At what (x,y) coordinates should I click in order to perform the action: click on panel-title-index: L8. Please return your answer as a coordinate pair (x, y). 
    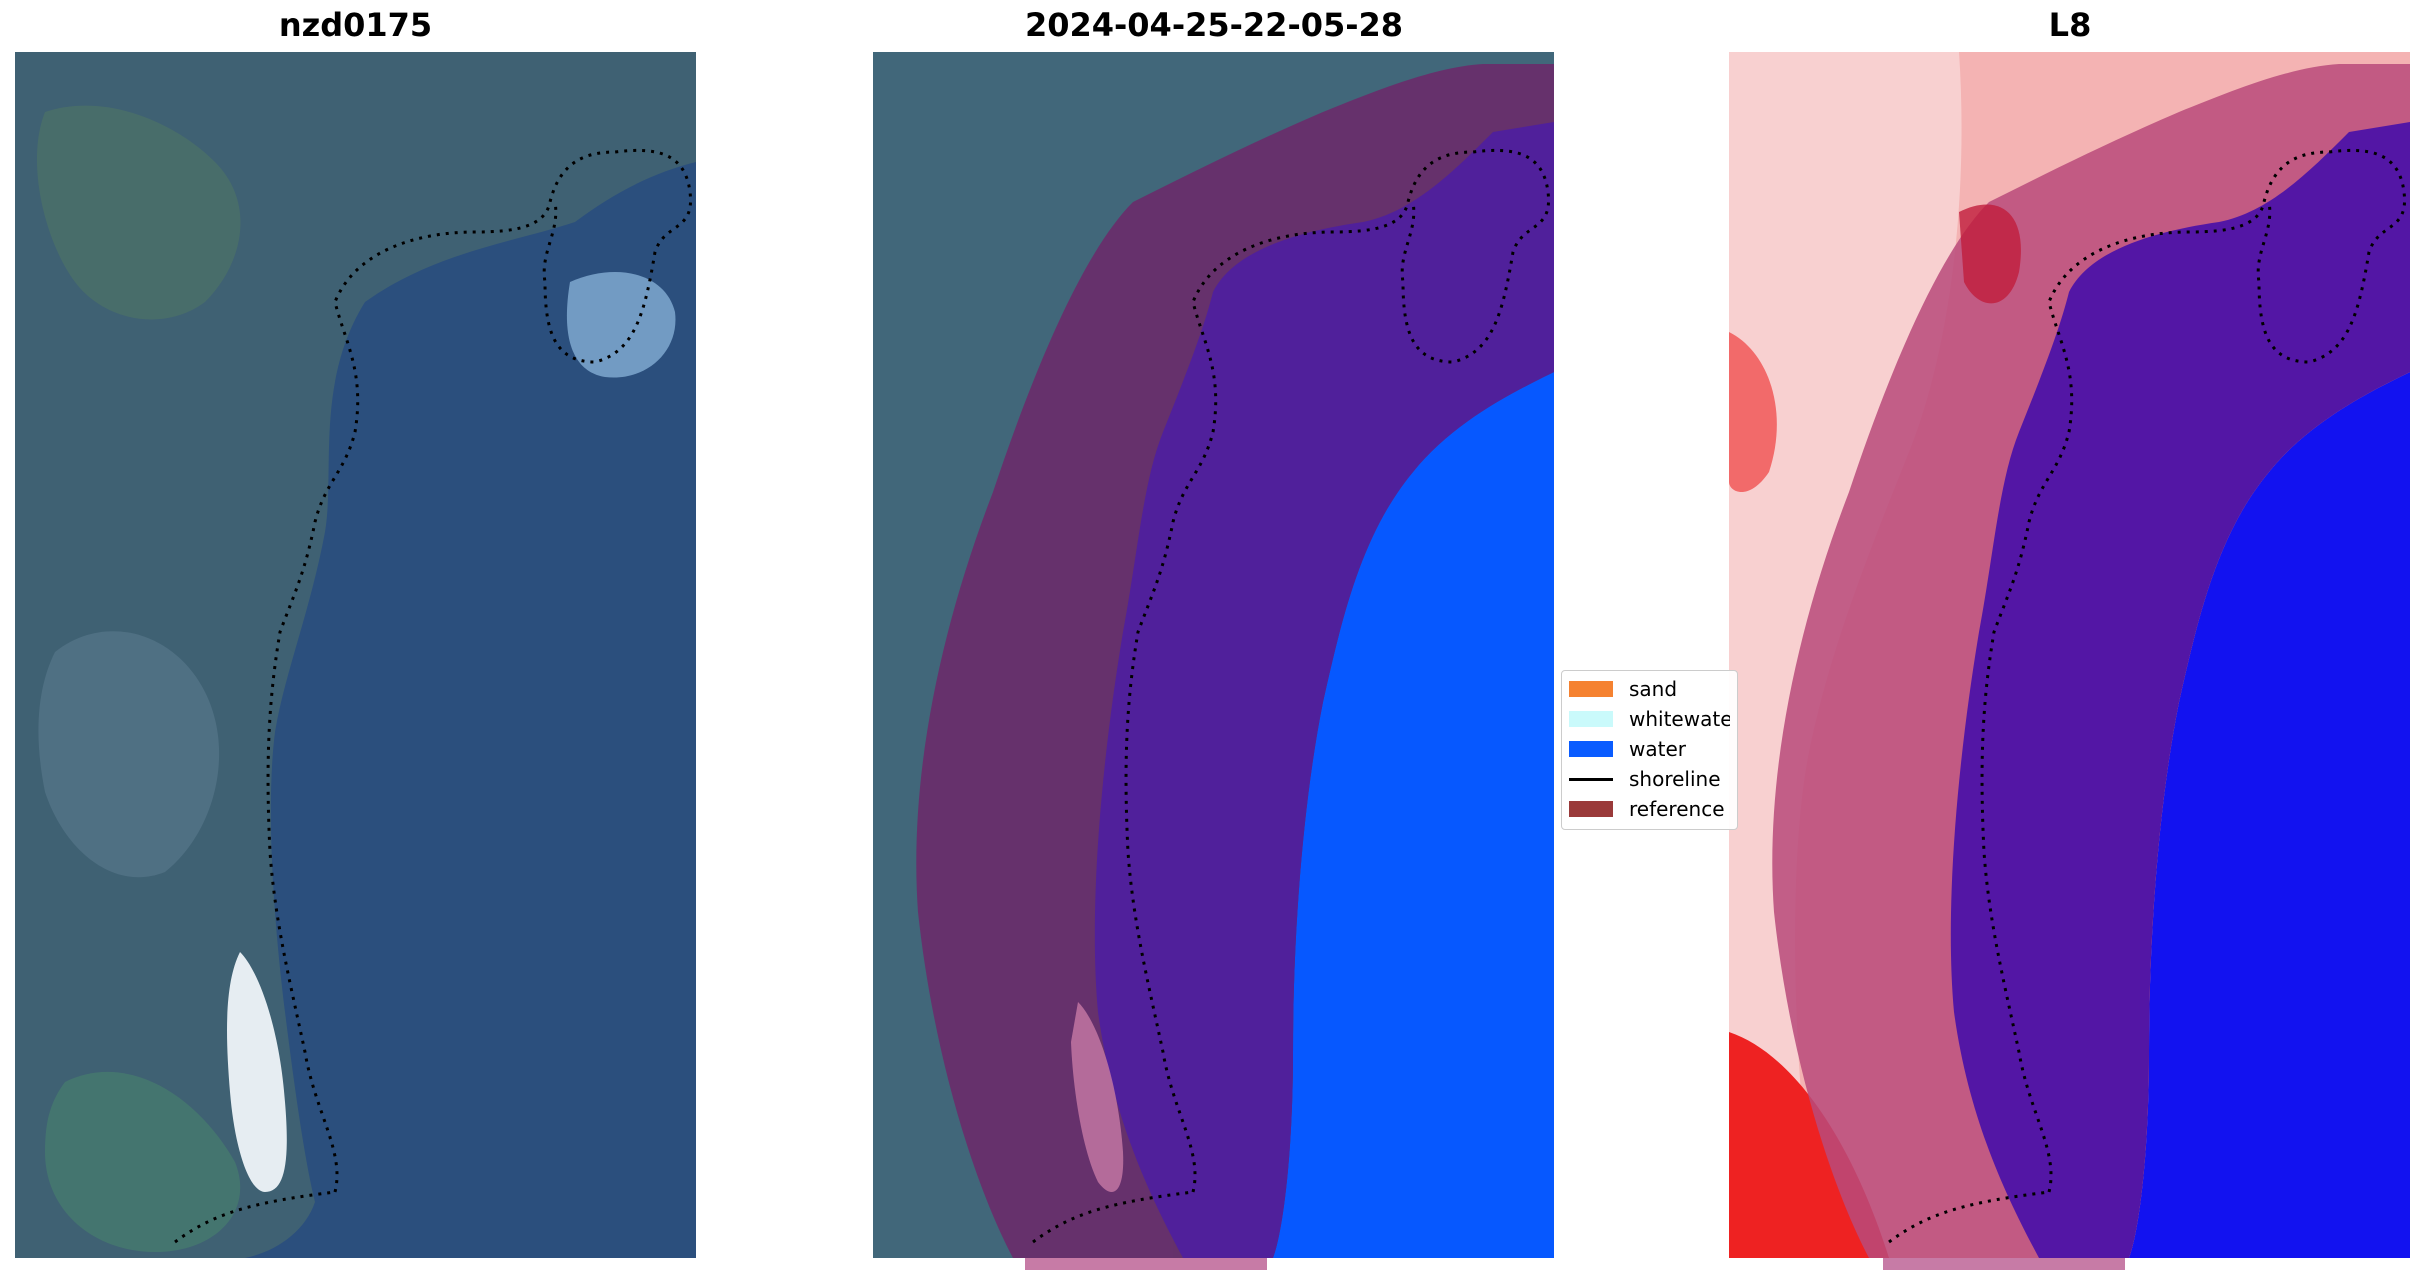
    Looking at the image, I should click on (2070, 25).